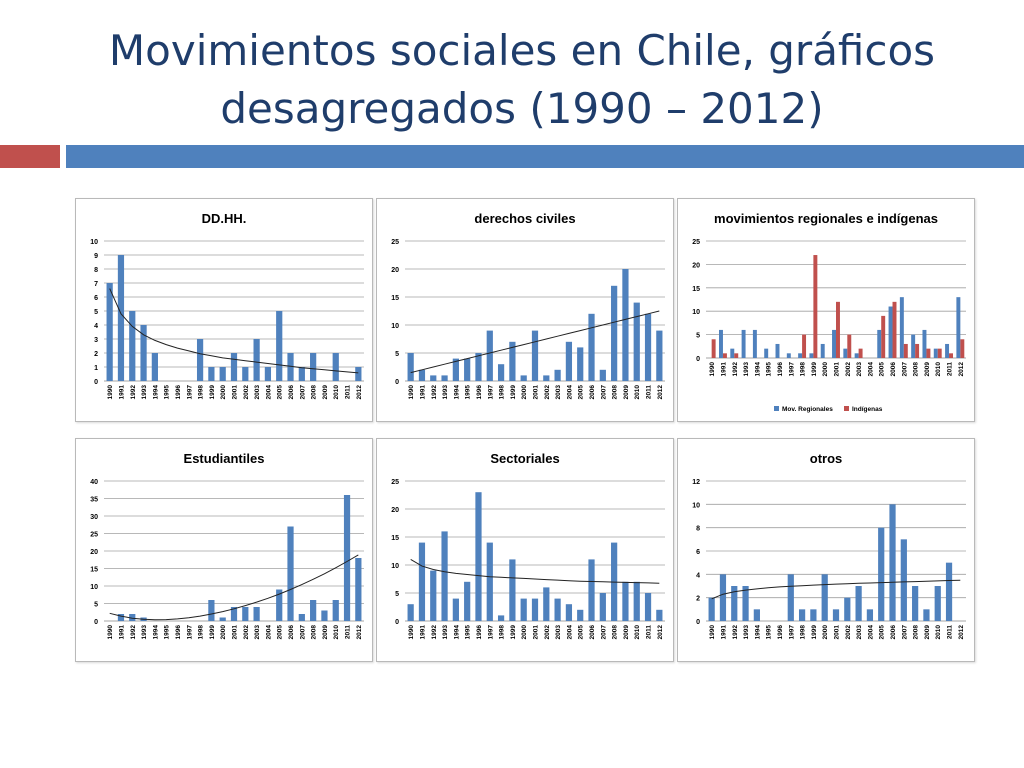  What do you see at coordinates (845, 353) in the screenshot?
I see `bar-2002-s0` at bounding box center [845, 353].